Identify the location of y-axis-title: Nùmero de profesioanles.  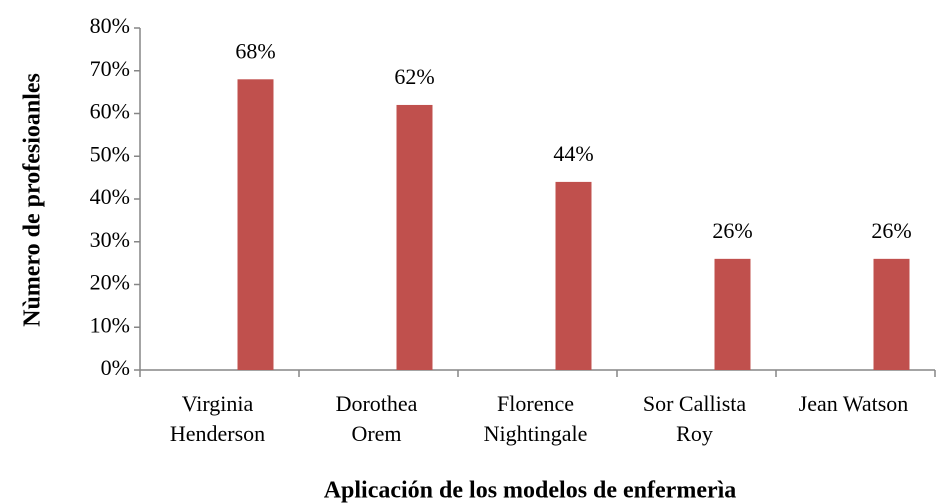
(33, 200).